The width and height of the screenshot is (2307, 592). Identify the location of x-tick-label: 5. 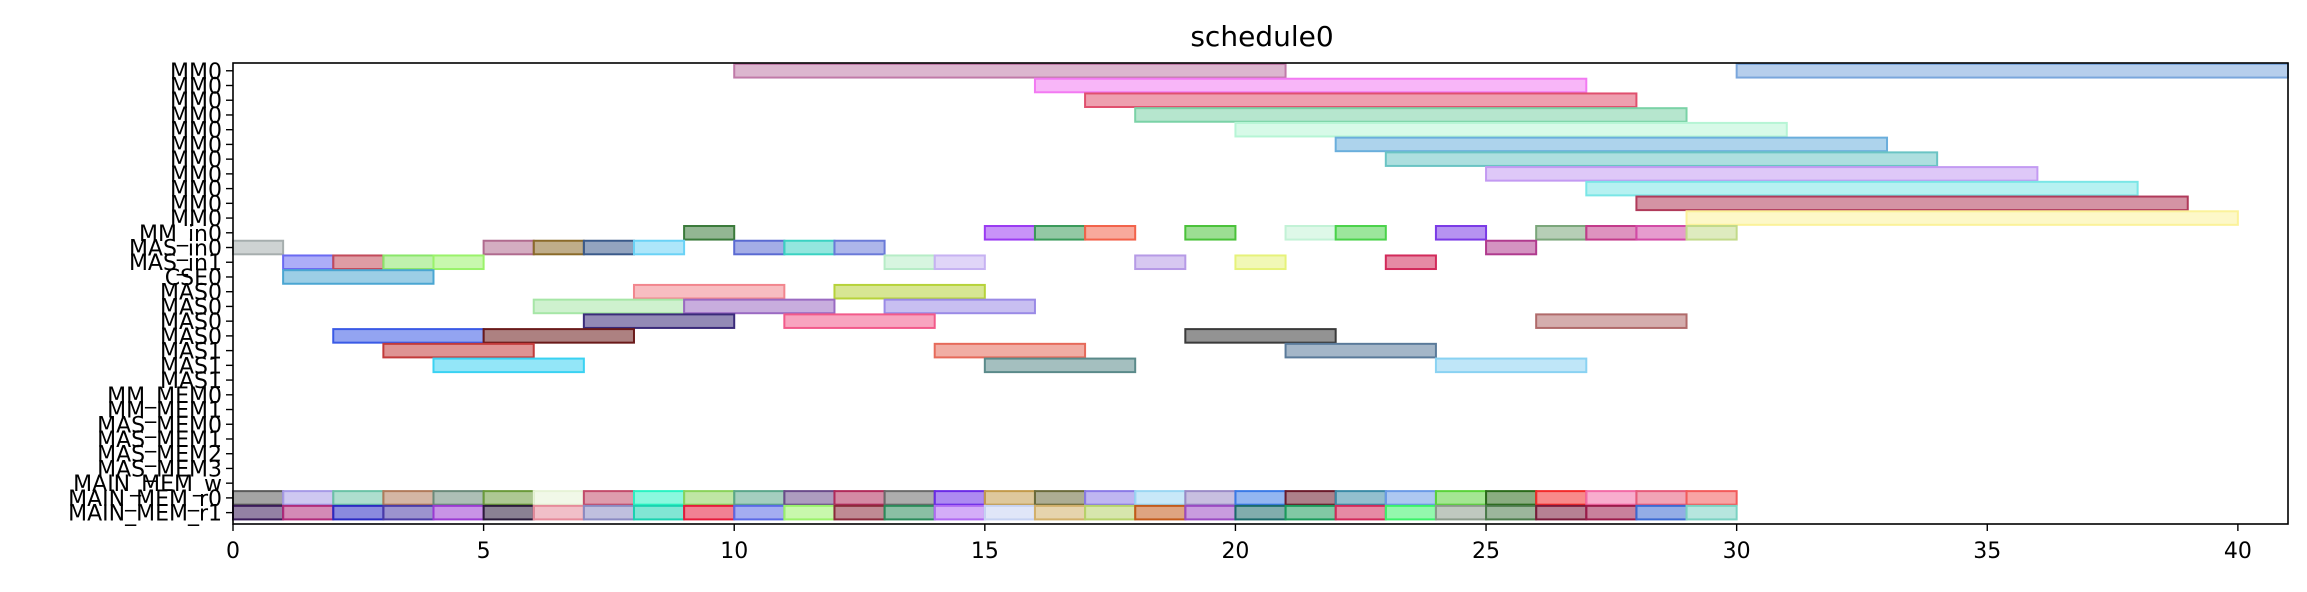
(484, 551).